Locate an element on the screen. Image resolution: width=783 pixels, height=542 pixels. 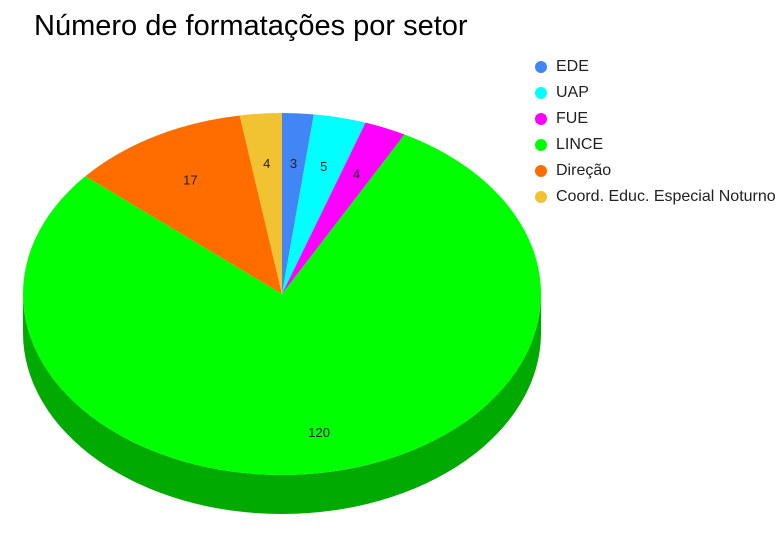
legend-item: EDE is located at coordinates (655, 67).